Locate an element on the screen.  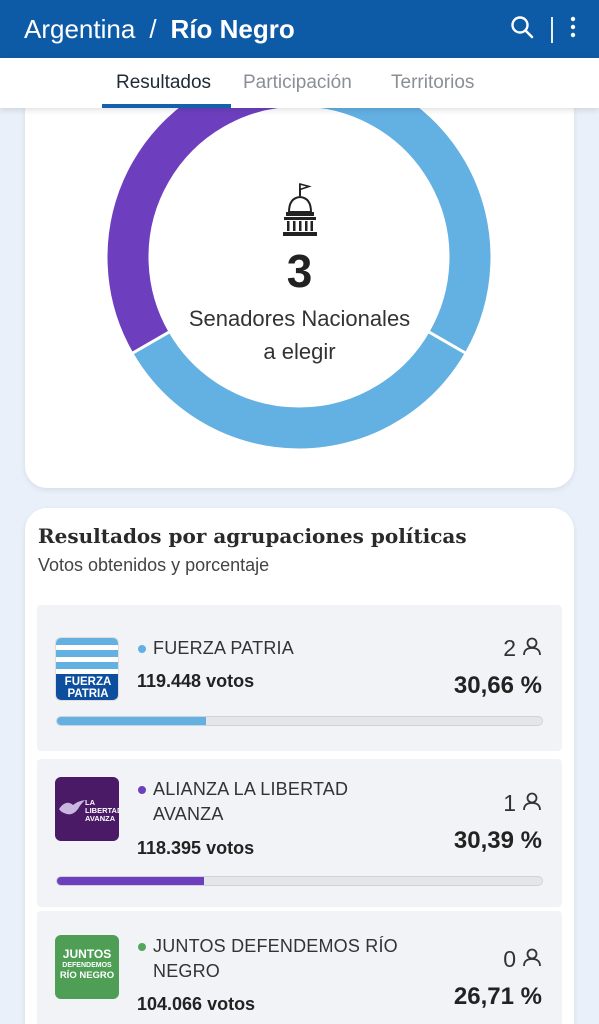
seats-count: 1 is located at coordinates (509, 803).